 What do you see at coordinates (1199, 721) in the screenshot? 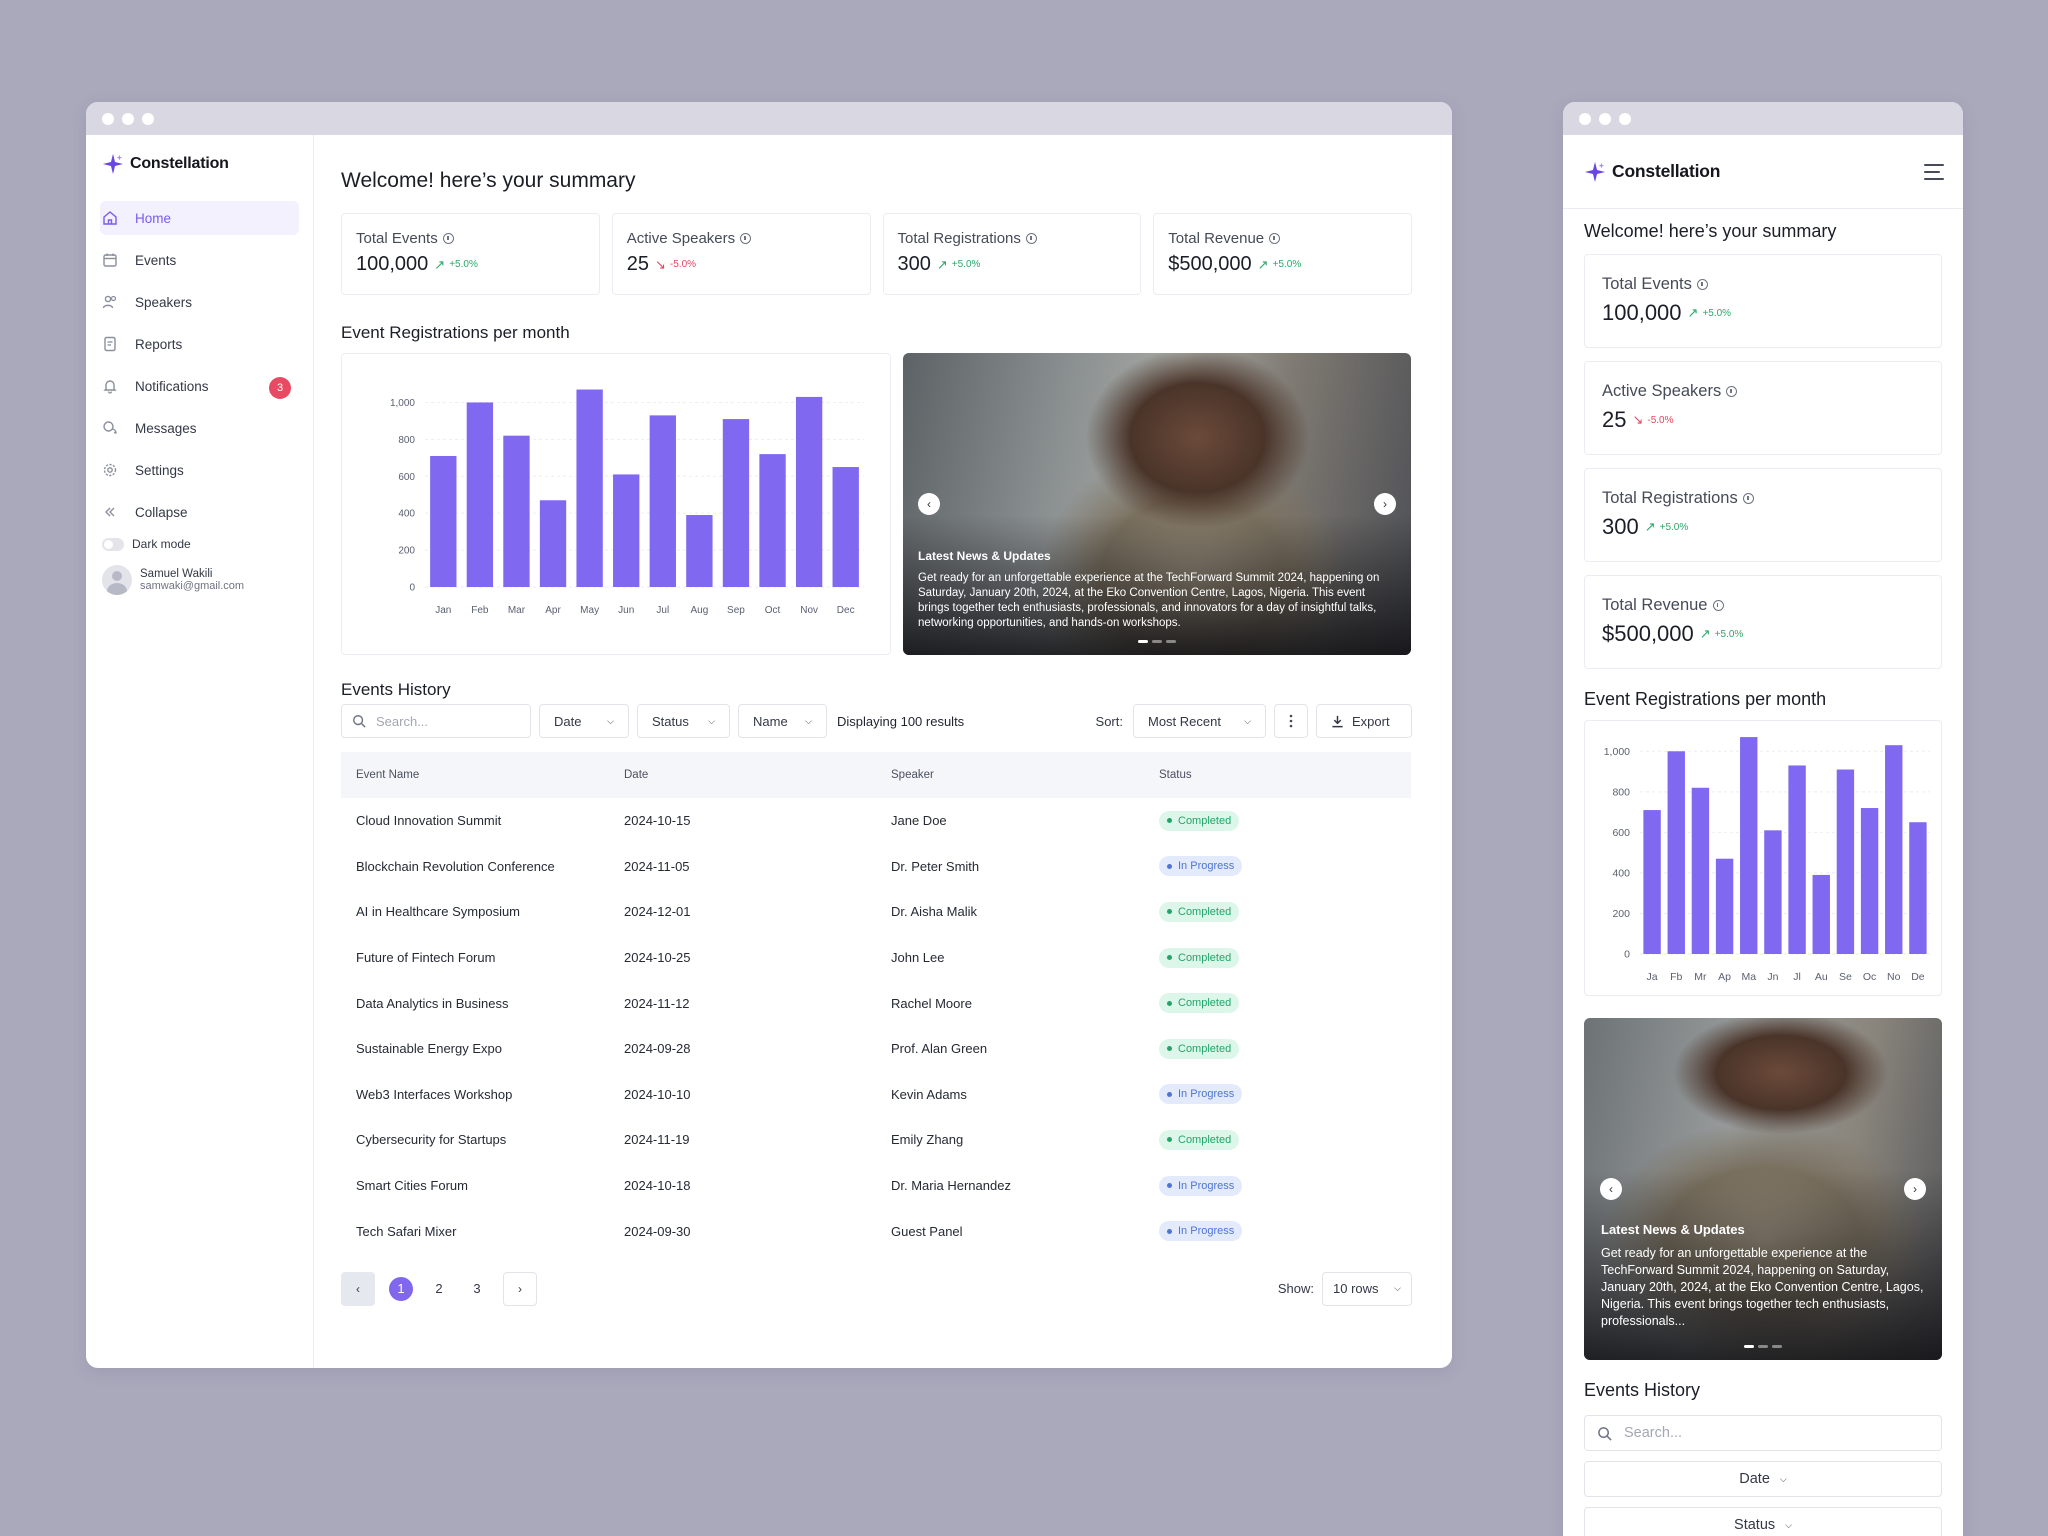
I see `sort-select: Most Recent ⌵` at bounding box center [1199, 721].